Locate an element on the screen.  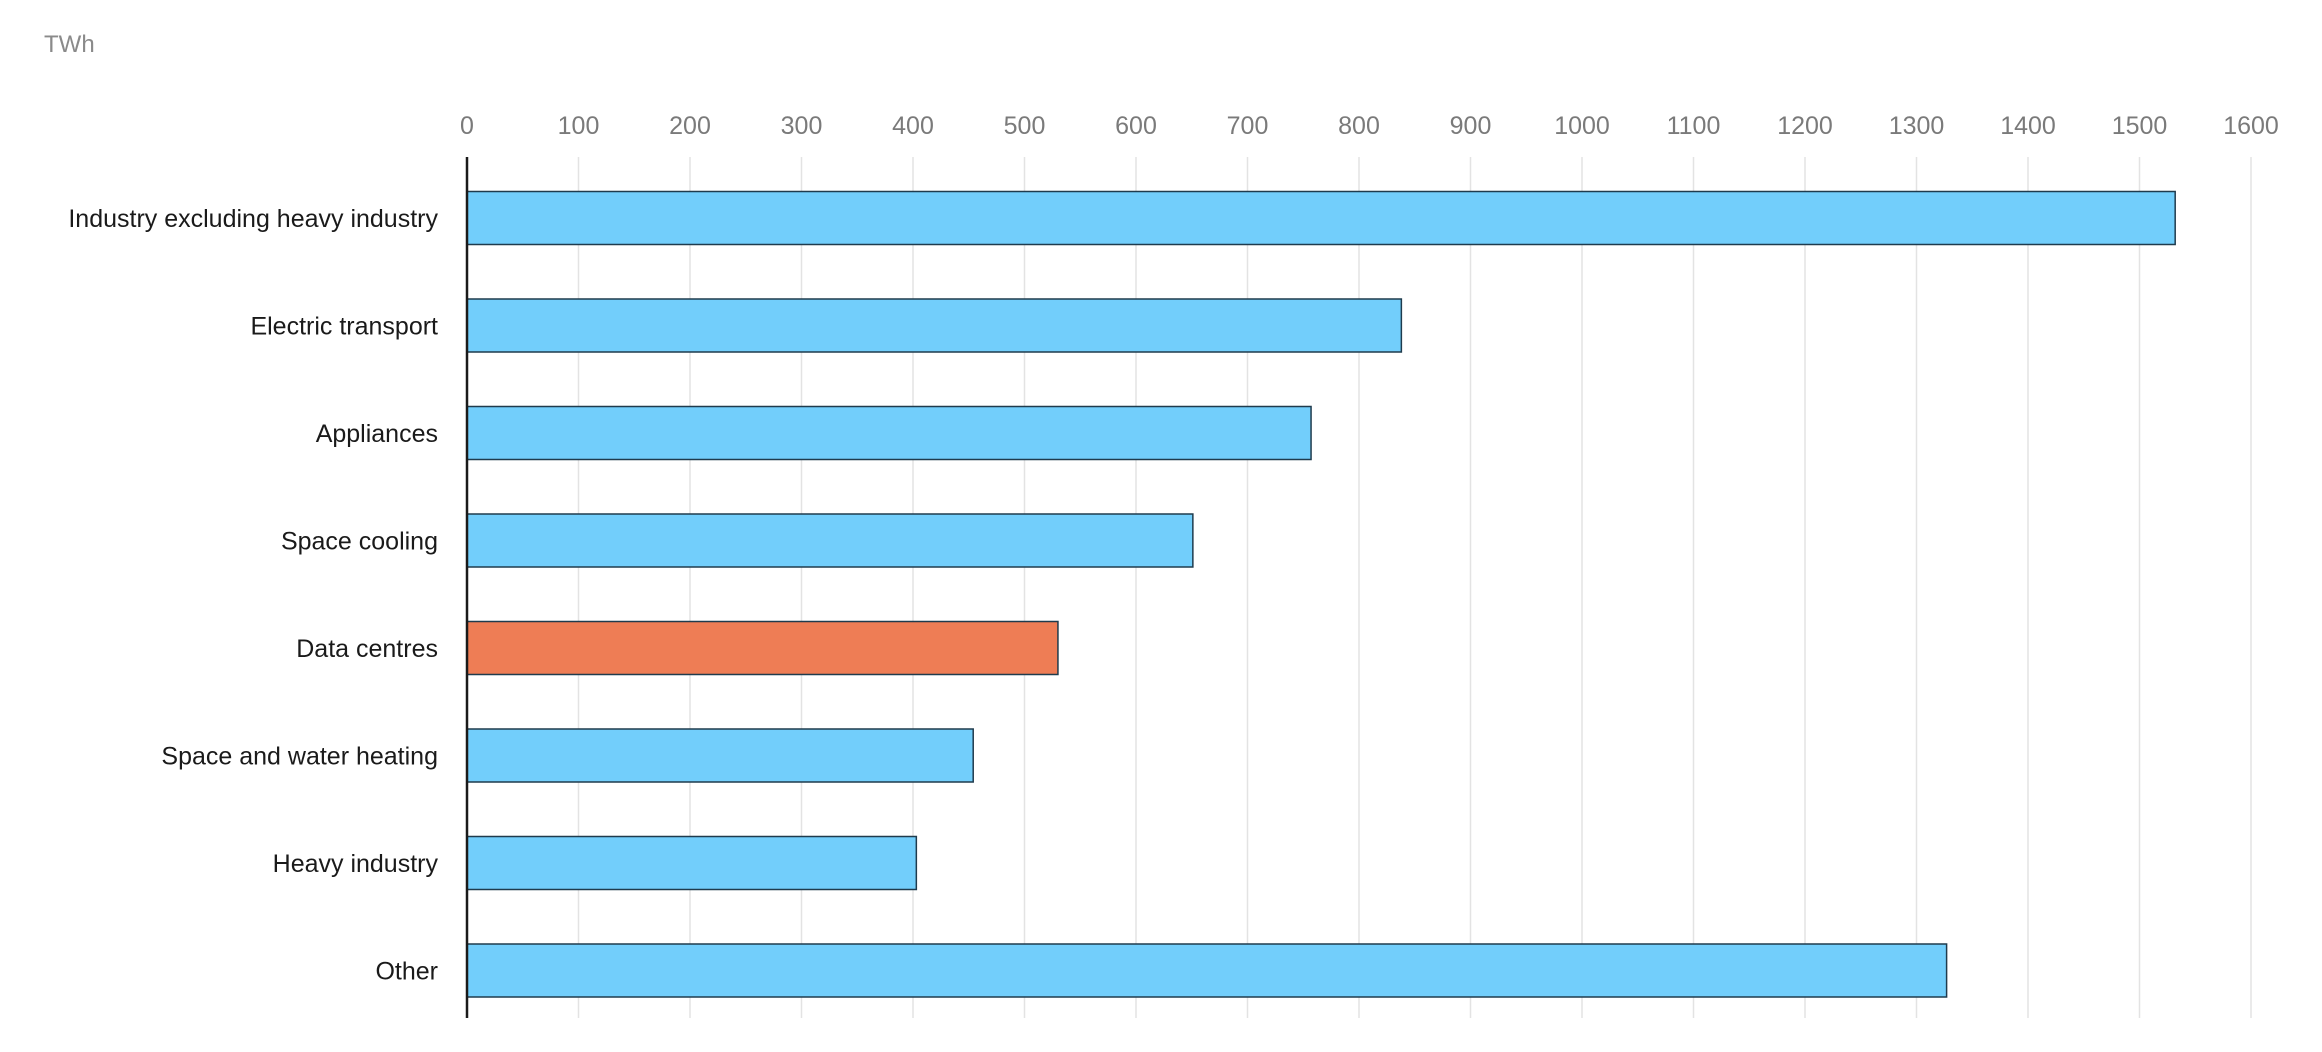
category-label: Data centres is located at coordinates (367, 649).